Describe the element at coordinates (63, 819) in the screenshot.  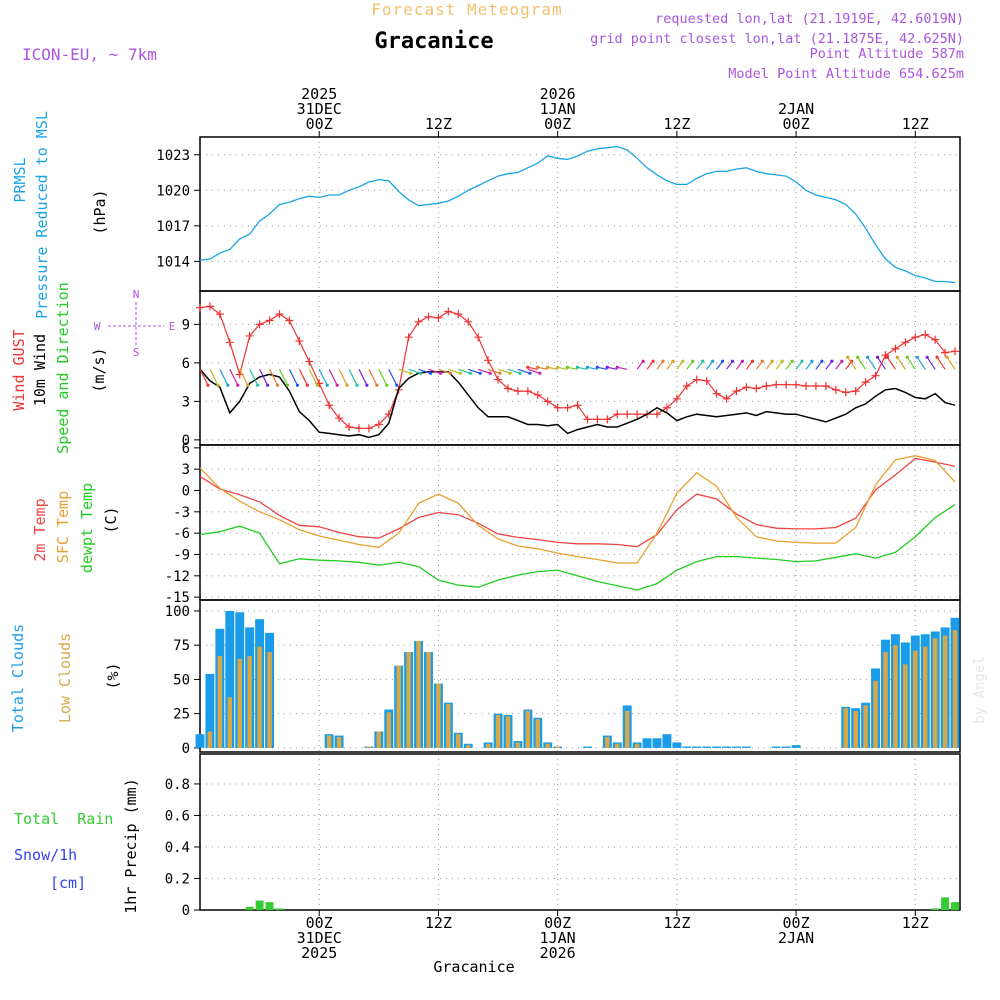
I see `precip-rain-label: Total Rain` at that location.